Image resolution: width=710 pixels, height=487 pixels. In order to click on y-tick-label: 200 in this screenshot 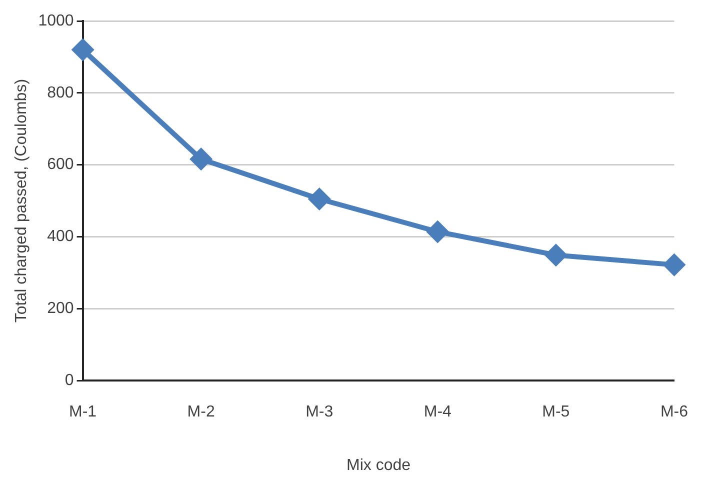, I will do `click(60, 309)`.